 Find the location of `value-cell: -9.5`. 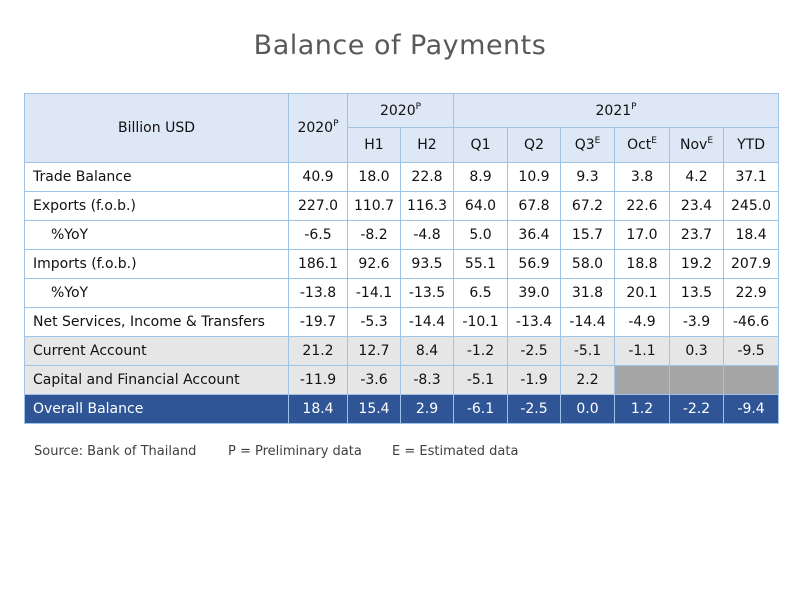

value-cell: -9.5 is located at coordinates (751, 351).